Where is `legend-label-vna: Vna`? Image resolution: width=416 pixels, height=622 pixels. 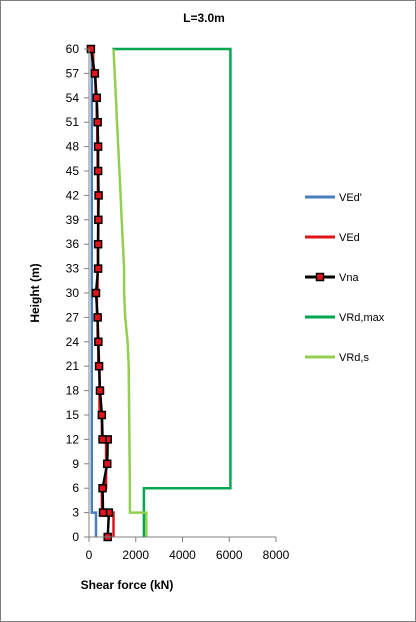 legend-label-vna: Vna is located at coordinates (349, 278).